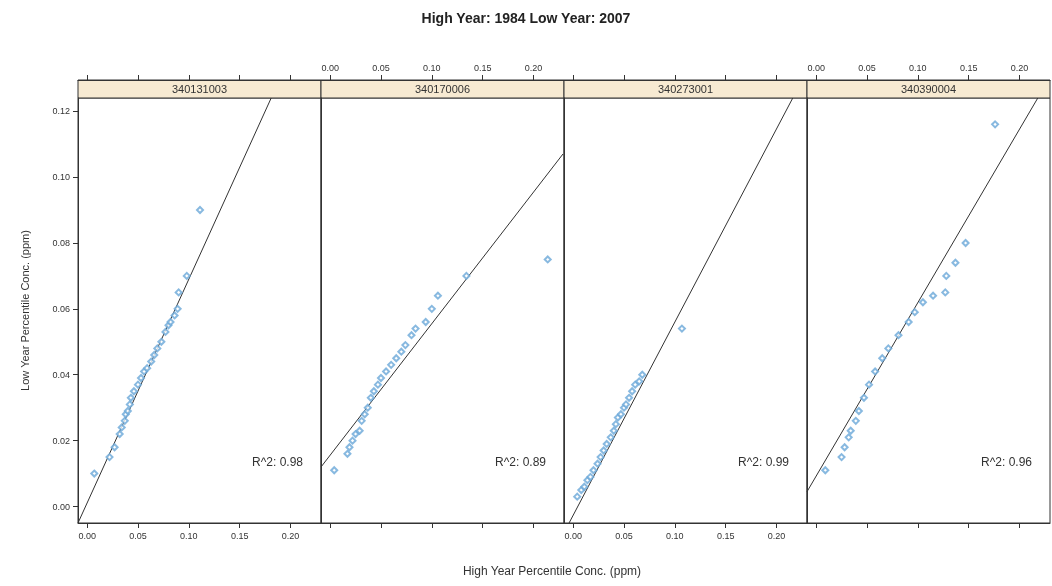  What do you see at coordinates (61, 242) in the screenshot?
I see `y-tick-label: 0.08` at bounding box center [61, 242].